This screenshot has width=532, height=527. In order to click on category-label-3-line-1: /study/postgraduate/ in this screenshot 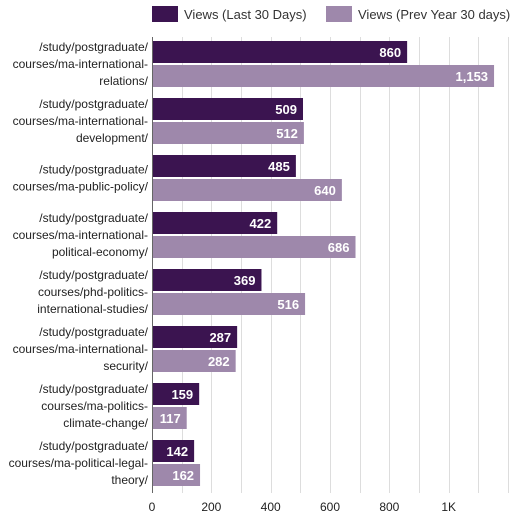, I will do `click(93, 170)`.